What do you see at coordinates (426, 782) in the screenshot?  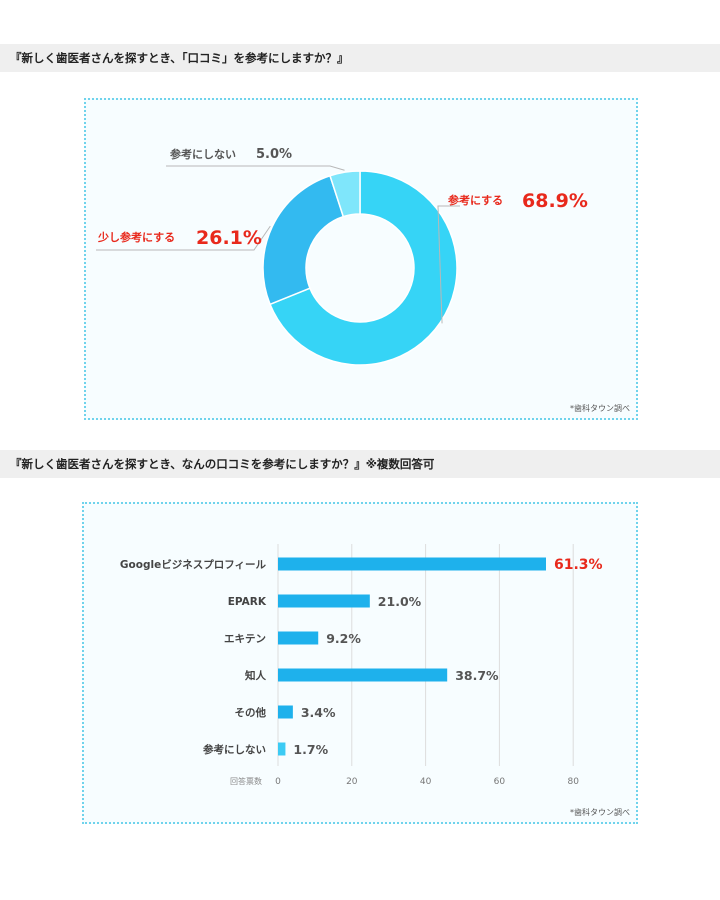 I see `x-tick-label-2: 40` at bounding box center [426, 782].